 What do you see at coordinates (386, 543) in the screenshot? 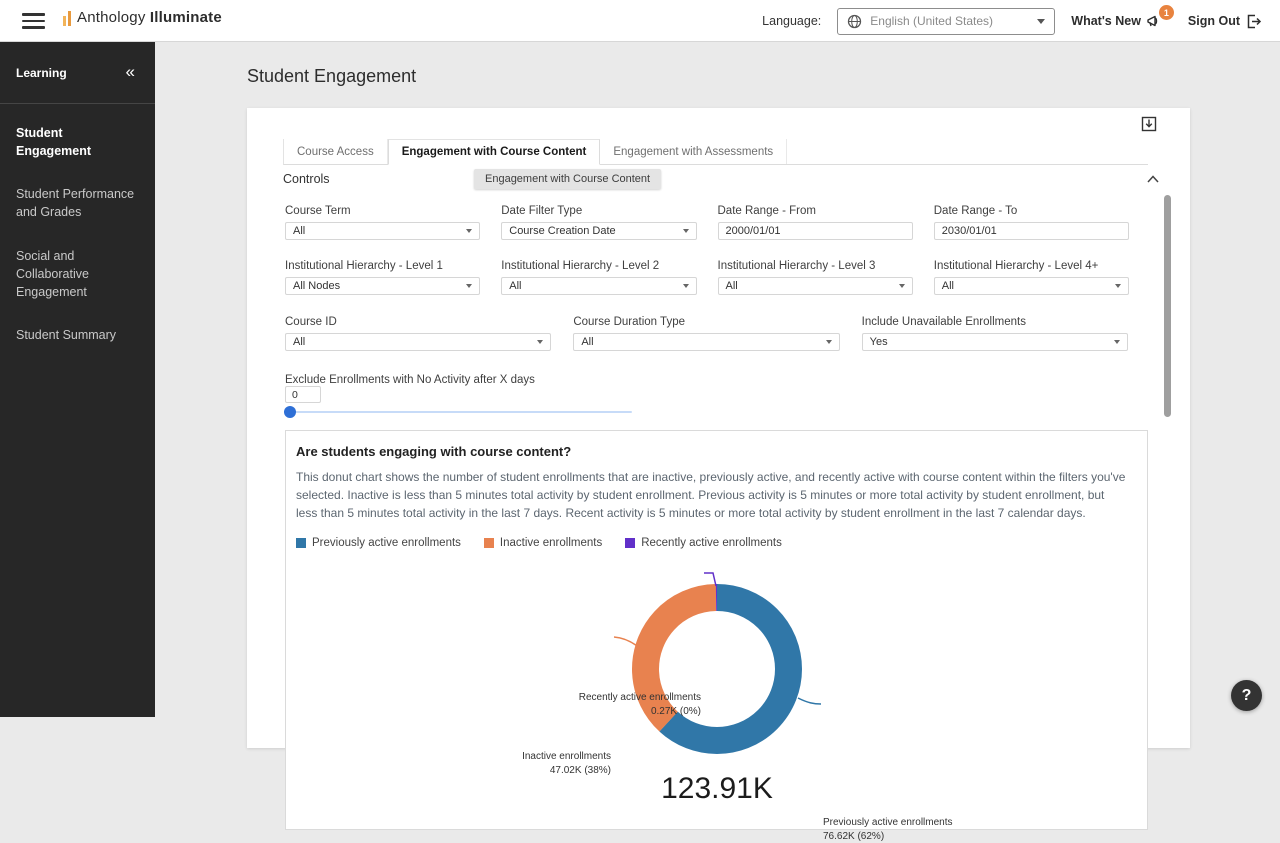
I see `legend-label: Previously active enrollments` at bounding box center [386, 543].